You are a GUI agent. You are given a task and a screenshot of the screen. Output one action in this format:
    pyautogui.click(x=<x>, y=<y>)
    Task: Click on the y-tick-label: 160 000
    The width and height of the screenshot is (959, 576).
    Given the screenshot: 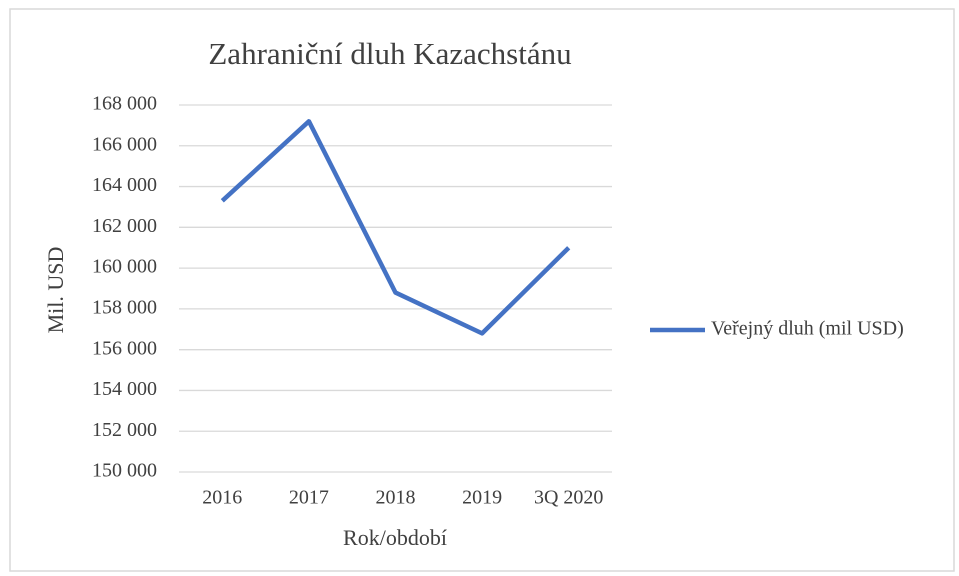 What is the action you would take?
    pyautogui.click(x=124, y=267)
    